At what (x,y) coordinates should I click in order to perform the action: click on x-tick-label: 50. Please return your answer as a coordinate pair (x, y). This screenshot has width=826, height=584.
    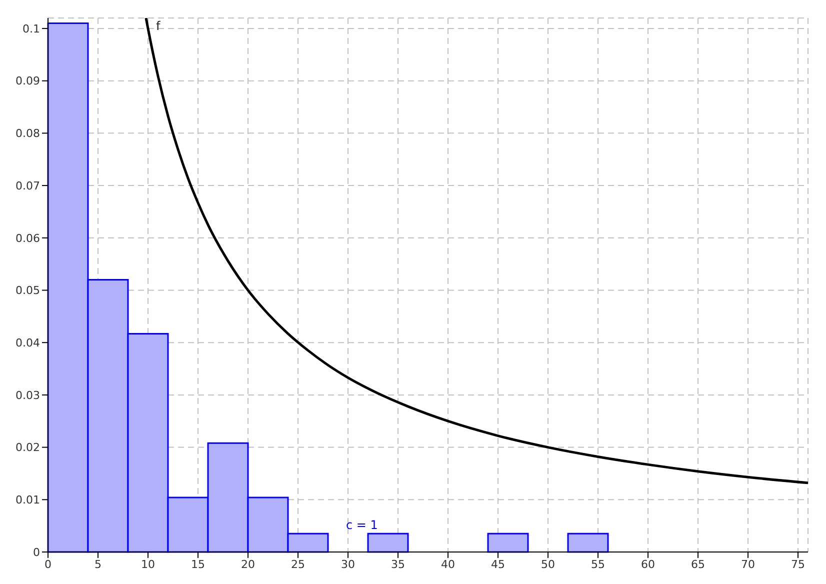
    Looking at the image, I should click on (548, 564).